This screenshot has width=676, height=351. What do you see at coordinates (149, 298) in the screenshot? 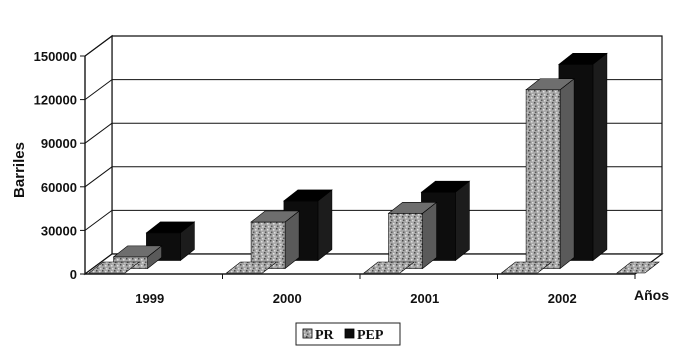
I see `x-tick-label: 1999` at bounding box center [149, 298].